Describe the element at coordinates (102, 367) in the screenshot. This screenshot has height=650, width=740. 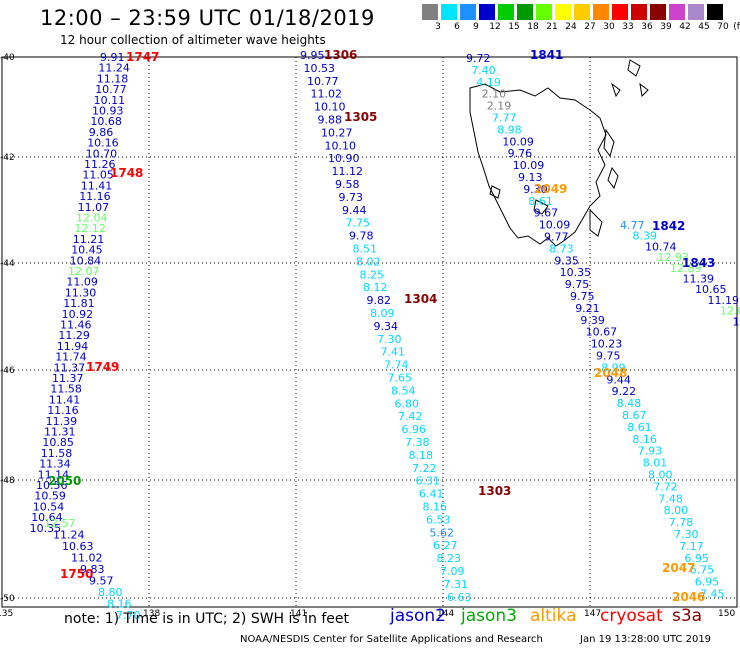
I see `pass-number: 1749` at that location.